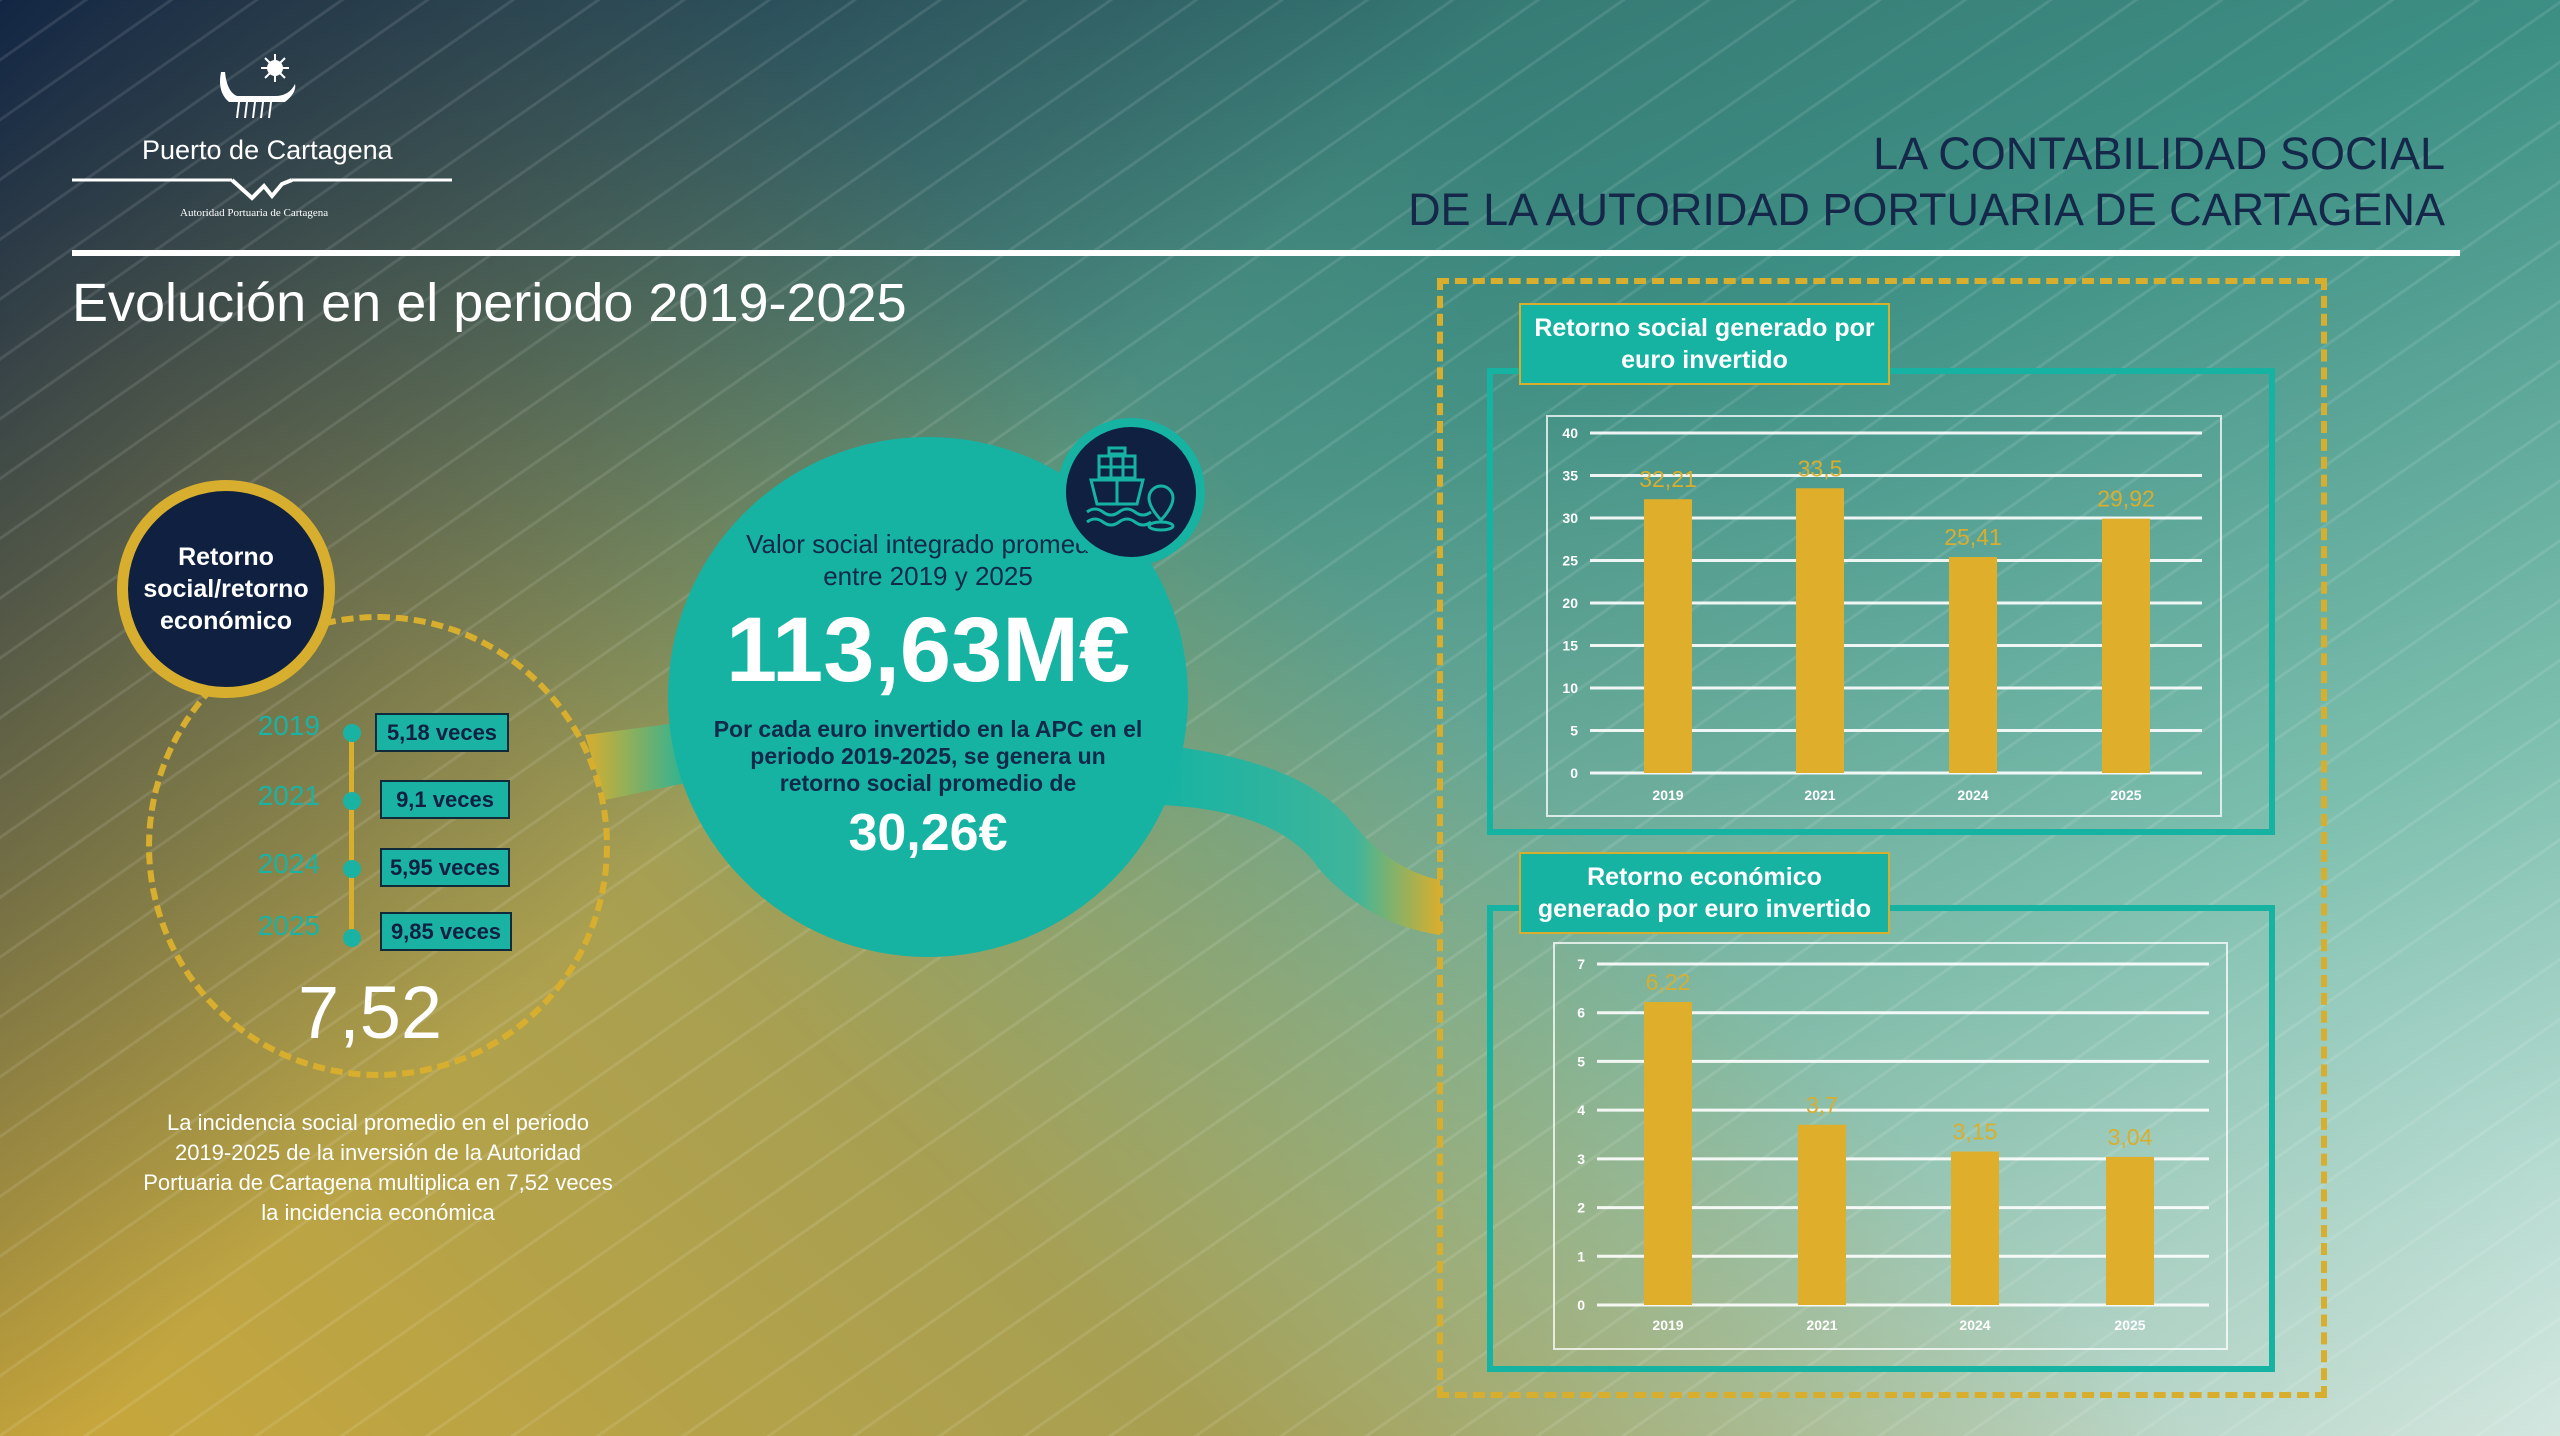  I want to click on data-label: 32,21, so click(1668, 479).